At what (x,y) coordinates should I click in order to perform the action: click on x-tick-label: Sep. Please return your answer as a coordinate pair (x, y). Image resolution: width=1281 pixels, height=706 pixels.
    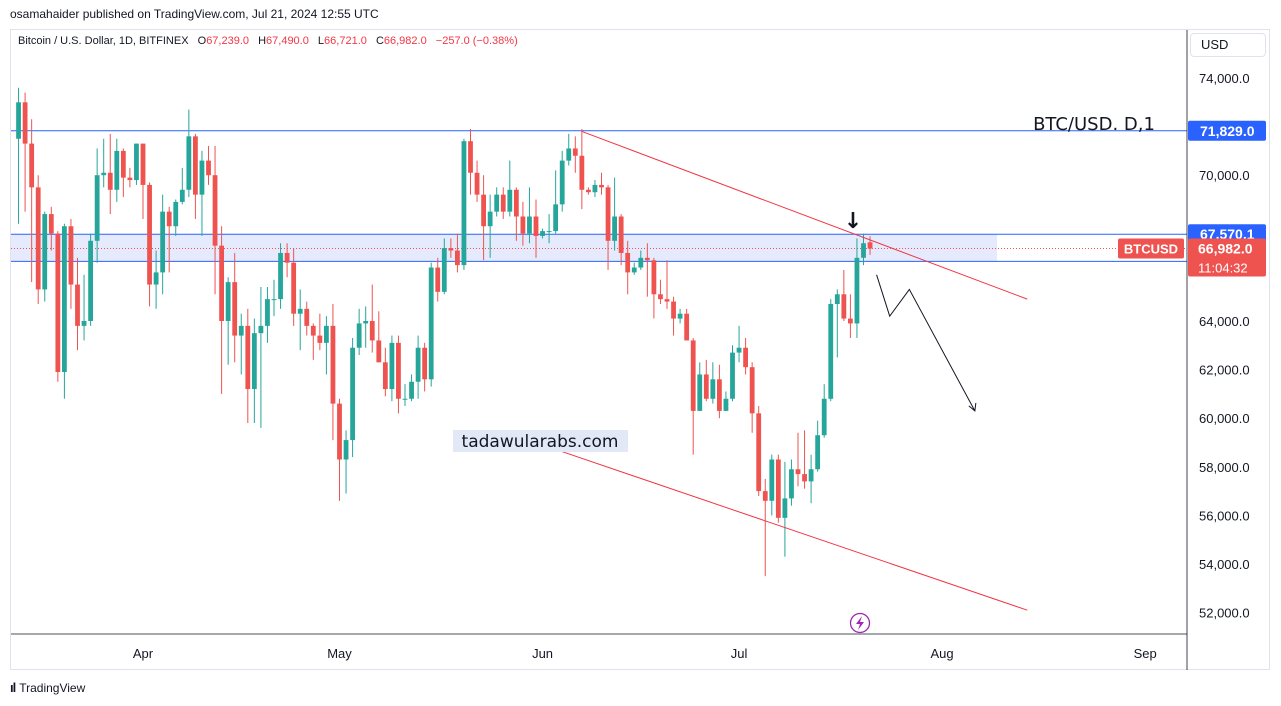
    Looking at the image, I should click on (1145, 653).